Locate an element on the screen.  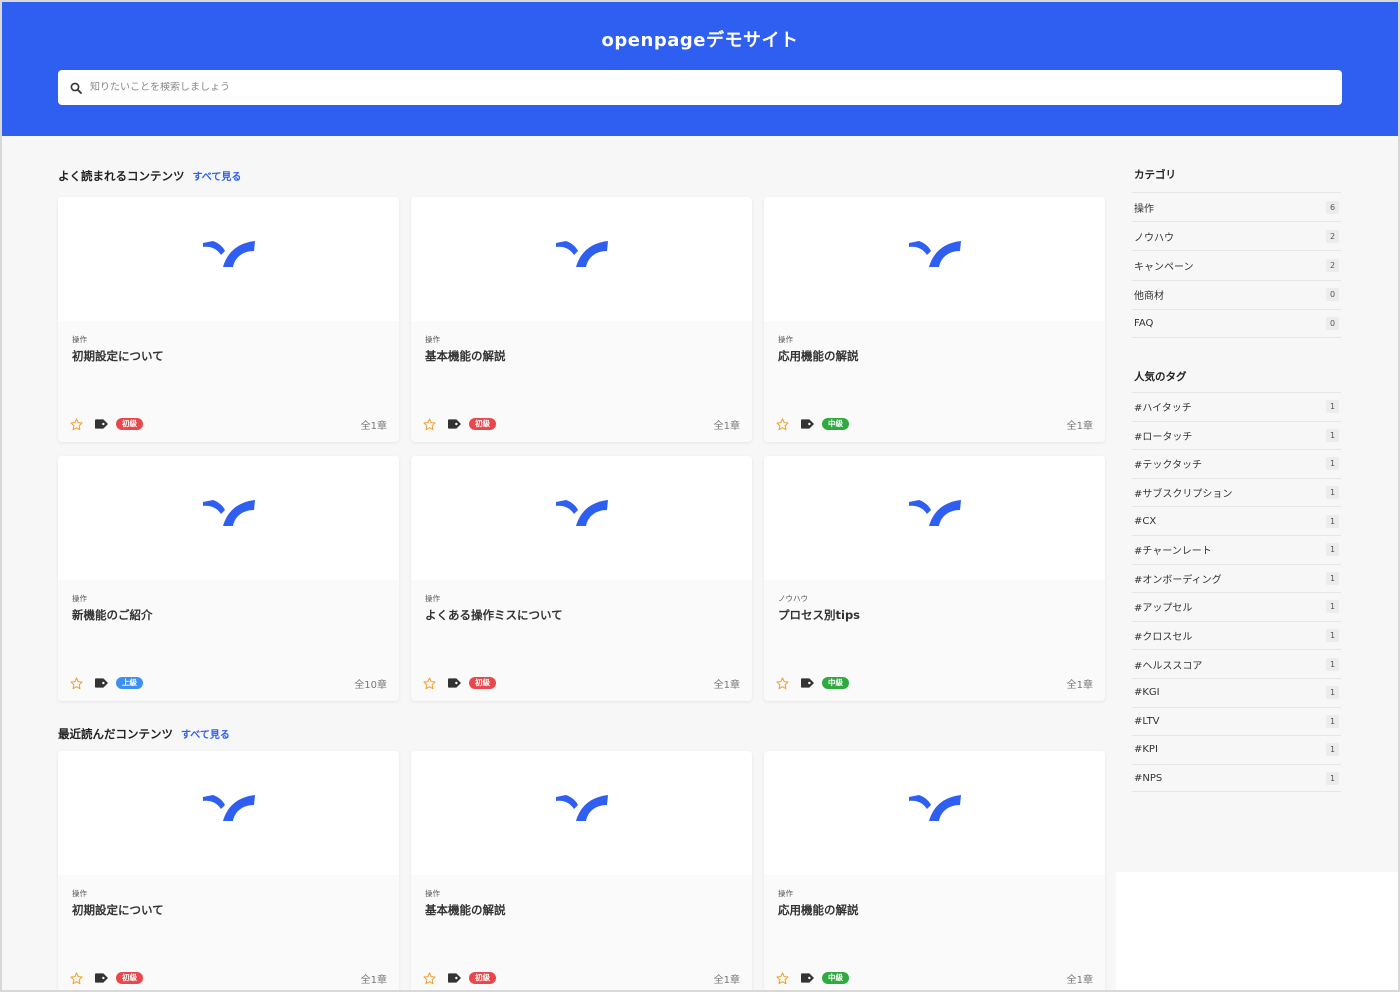
tag-item: #KPI 1 is located at coordinates (1236, 749).